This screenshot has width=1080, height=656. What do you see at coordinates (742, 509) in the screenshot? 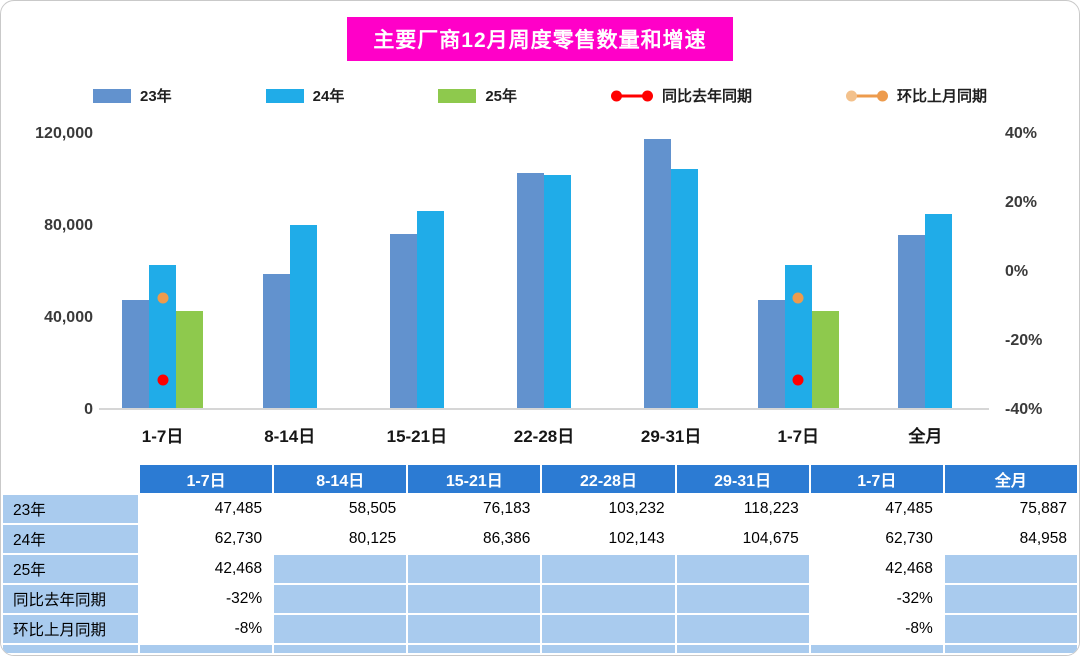
I see `table-cell: 118,223` at bounding box center [742, 509].